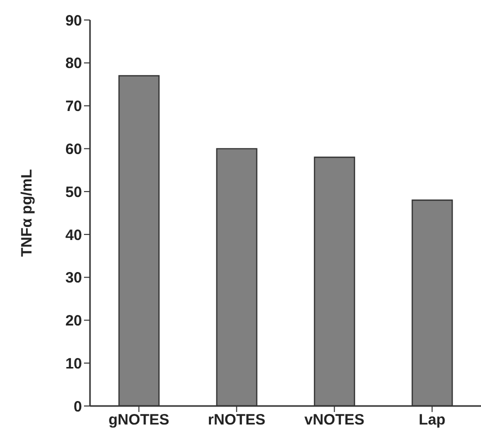 The image size is (481, 442). What do you see at coordinates (73, 321) in the screenshot?
I see `y-tick-label: 20` at bounding box center [73, 321].